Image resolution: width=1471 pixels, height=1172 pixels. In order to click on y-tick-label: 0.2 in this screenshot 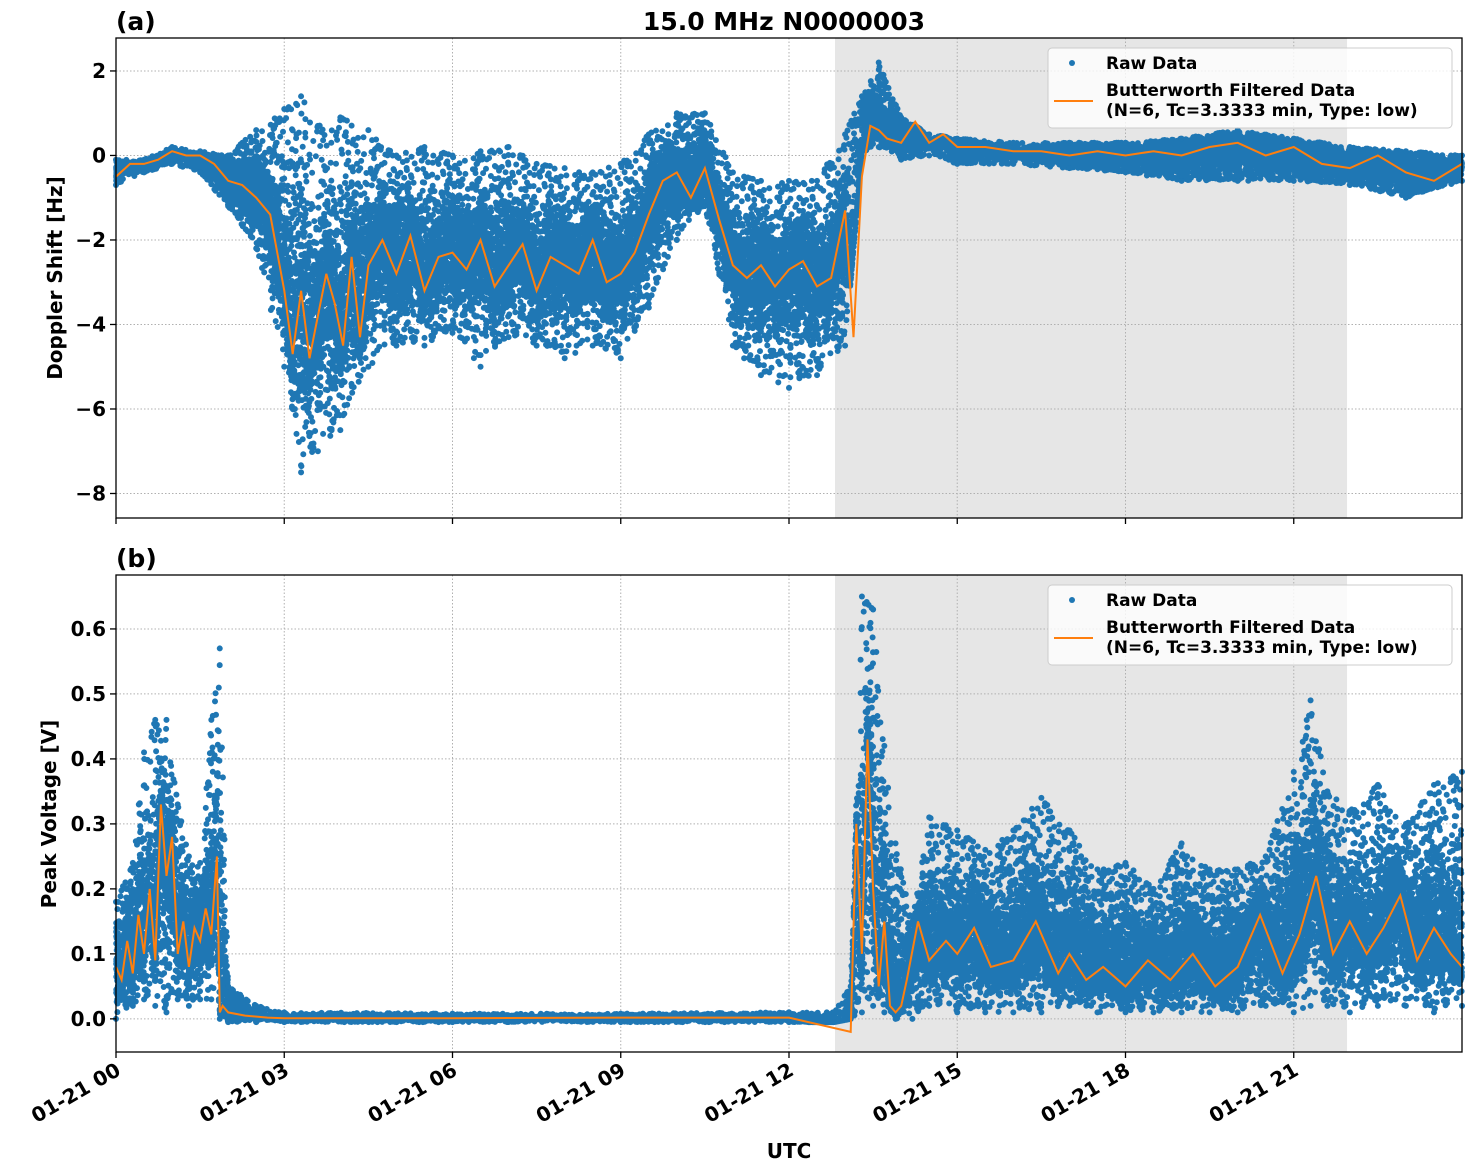, I will do `click(88, 889)`.